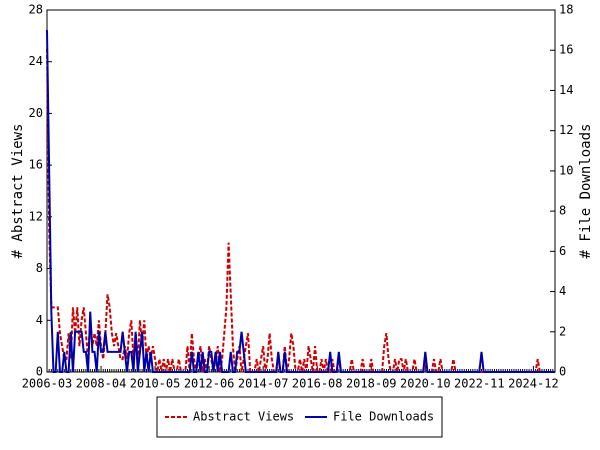 Image resolution: width=600 pixels, height=450 pixels. What do you see at coordinates (479, 384) in the screenshot?
I see `x-tick-label: 2022-11` at bounding box center [479, 384].